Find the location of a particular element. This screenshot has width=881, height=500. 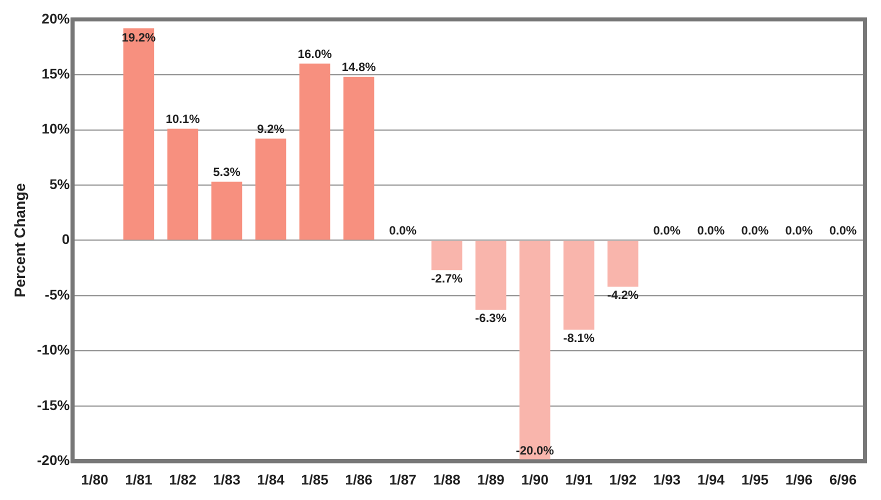

data-label: 14.8% is located at coordinates (359, 67).